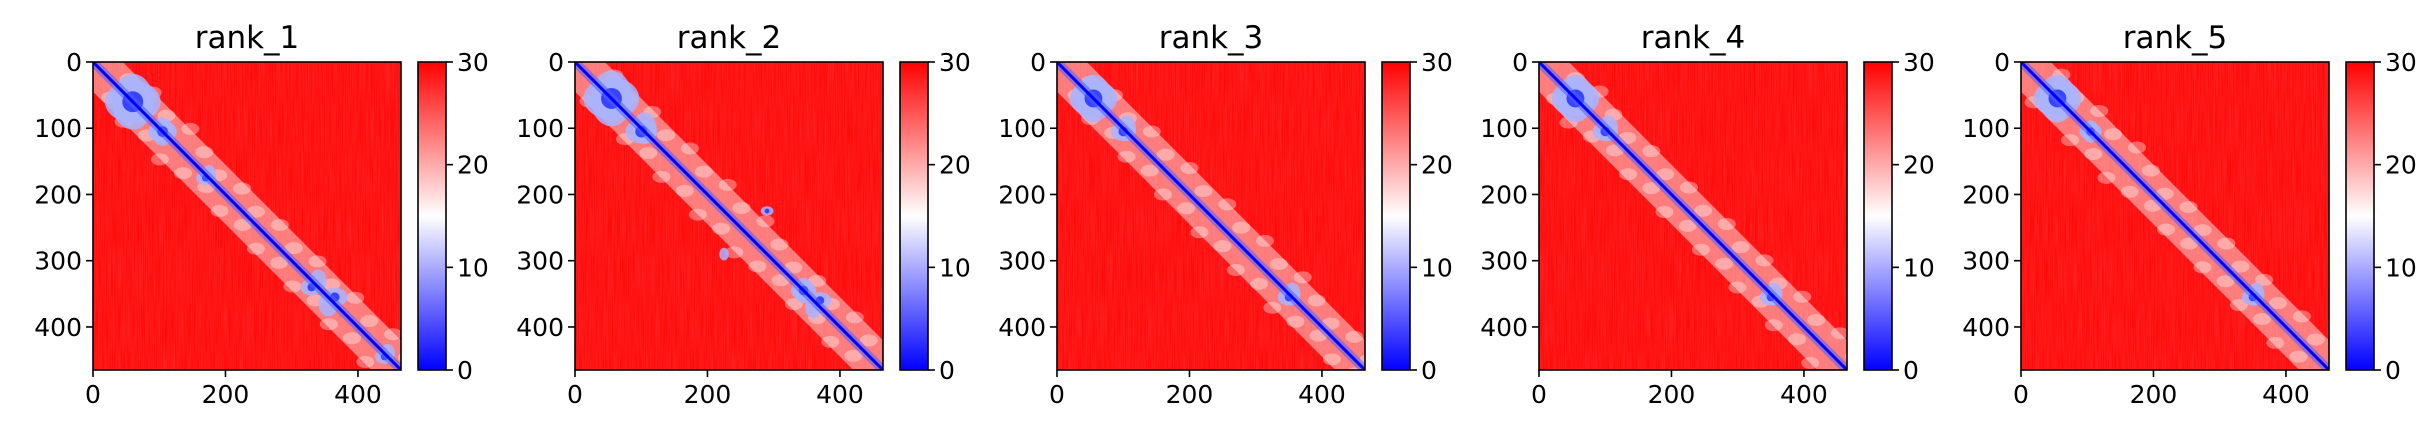 The width and height of the screenshot is (2435, 438). Describe the element at coordinates (729, 38) in the screenshot. I see `panel-title: rank_2` at that location.